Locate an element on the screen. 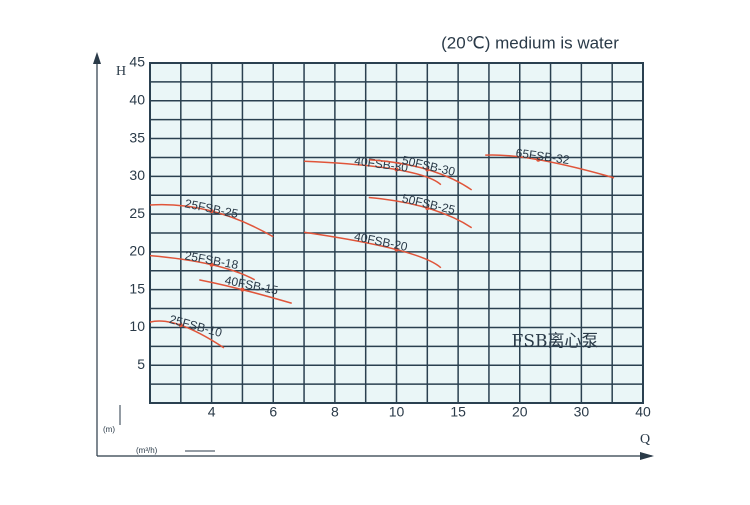 This screenshot has width=750, height=505. x-tick-label: 6 is located at coordinates (273, 412).